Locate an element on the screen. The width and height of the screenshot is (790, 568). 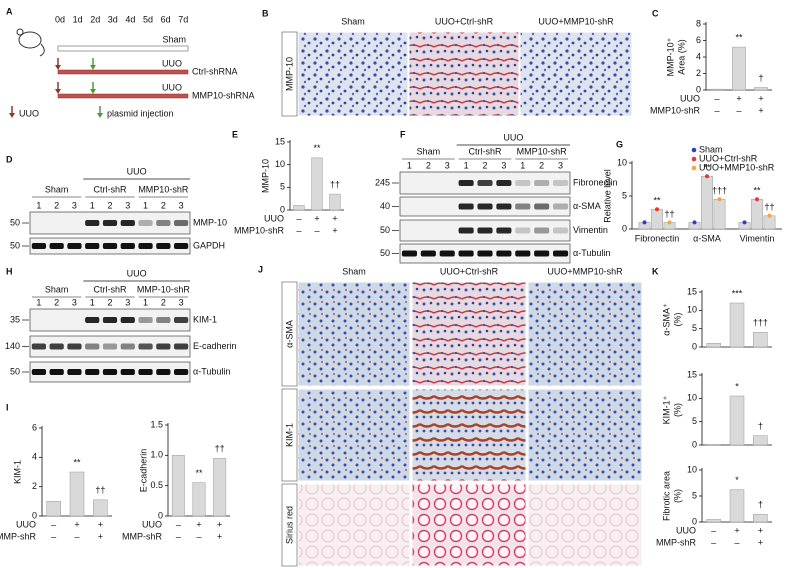
y-tick-label: 4 is located at coordinates (34, 457).